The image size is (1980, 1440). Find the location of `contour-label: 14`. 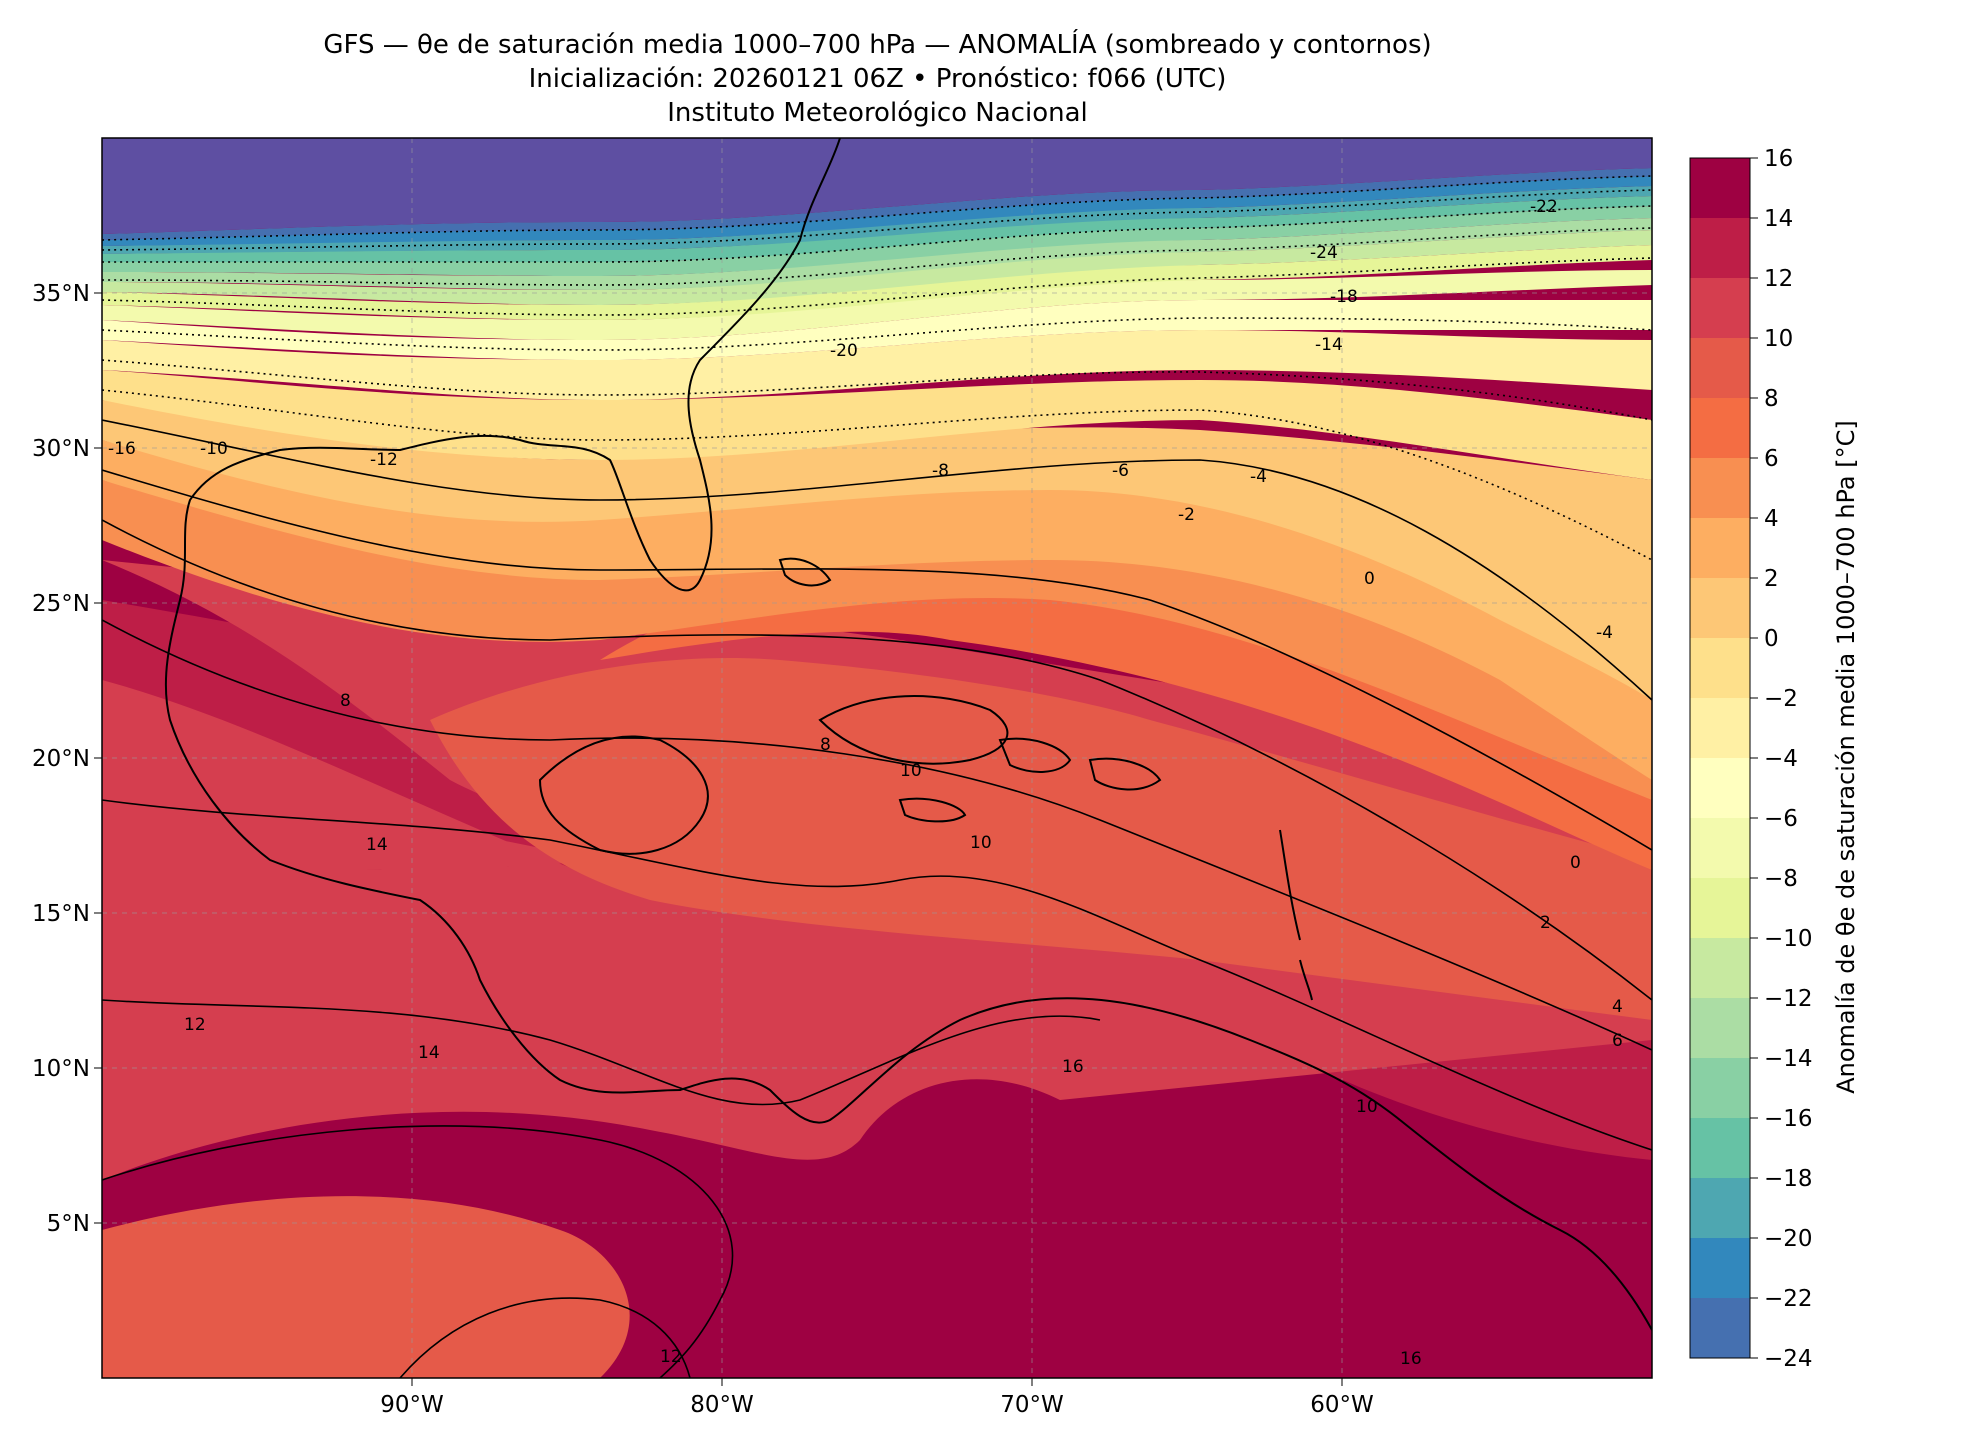

contour-label: 14 is located at coordinates (377, 845).